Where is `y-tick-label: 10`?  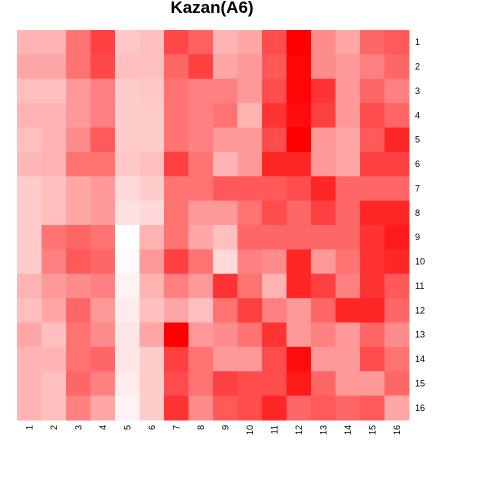 y-tick-label: 10 is located at coordinates (420, 262).